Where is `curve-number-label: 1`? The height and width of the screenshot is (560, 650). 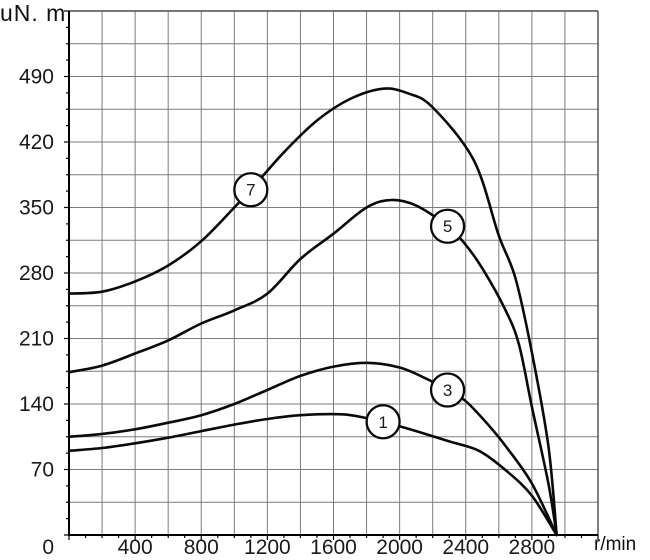 curve-number-label: 1 is located at coordinates (382, 422).